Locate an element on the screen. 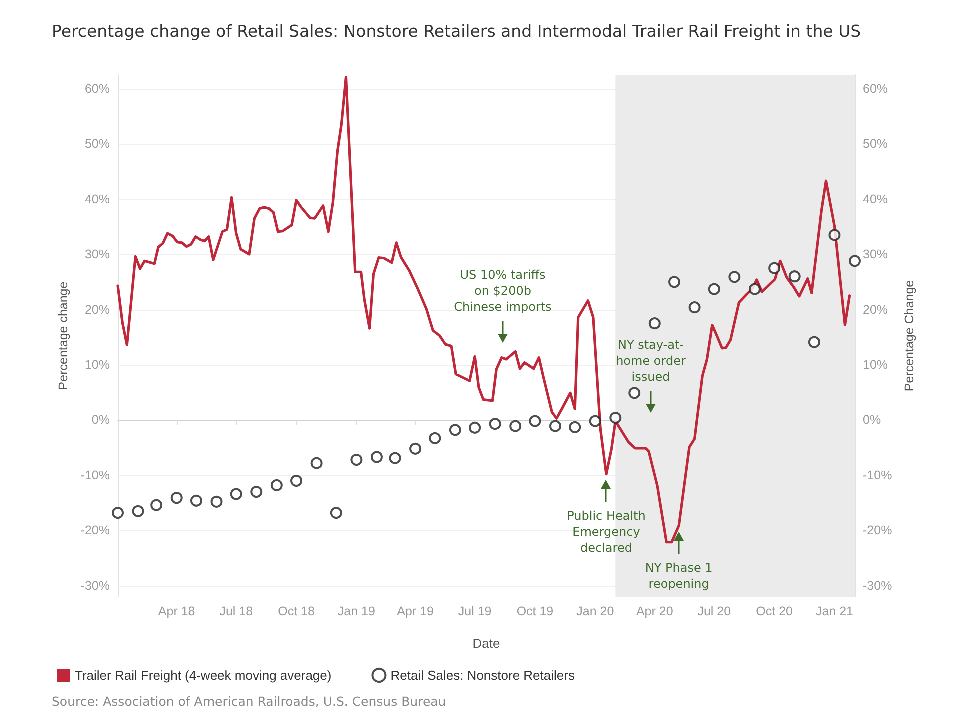  y-tick-label: 30% is located at coordinates (97, 255).